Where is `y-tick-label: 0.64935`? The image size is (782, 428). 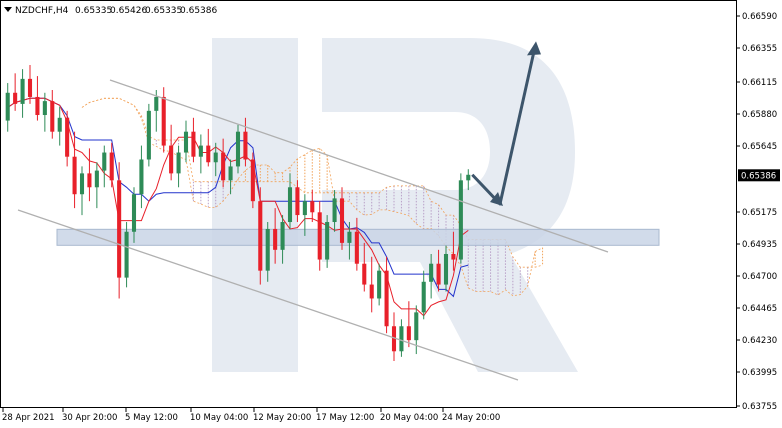
y-tick-label: 0.64935 is located at coordinates (759, 245).